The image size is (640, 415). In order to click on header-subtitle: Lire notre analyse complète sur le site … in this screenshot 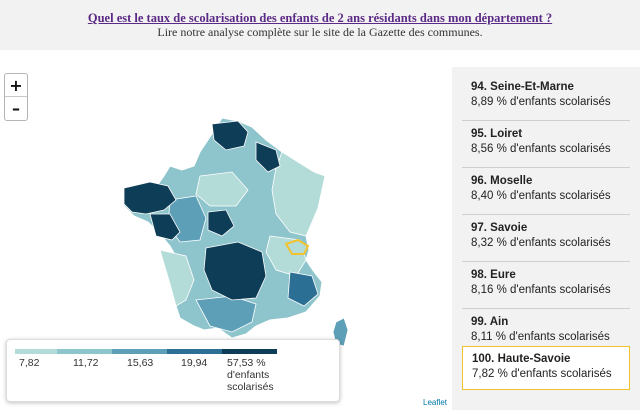, I will do `click(320, 32)`.